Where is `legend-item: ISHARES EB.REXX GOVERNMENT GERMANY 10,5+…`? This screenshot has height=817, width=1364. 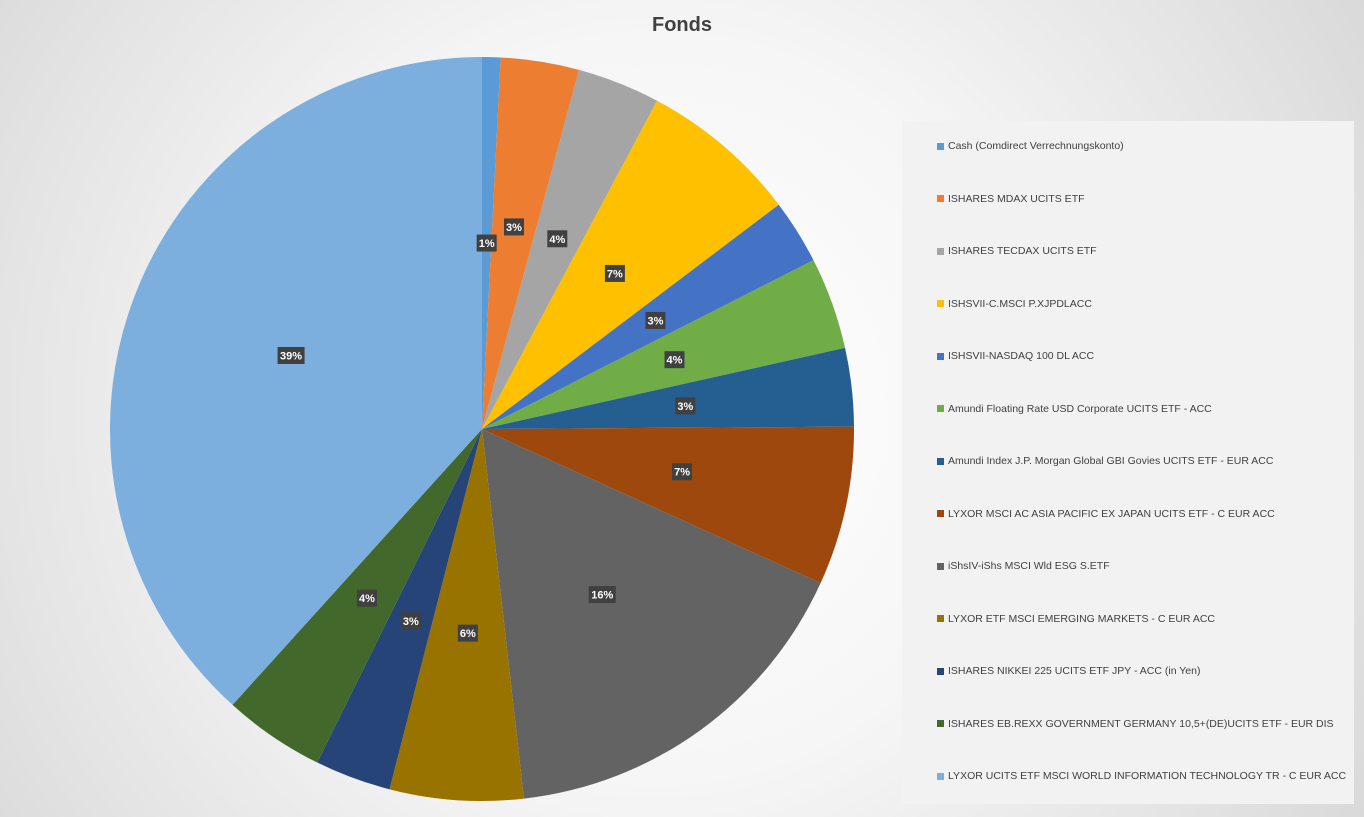 legend-item: ISHARES EB.REXX GOVERNMENT GERMANY 10,5+… is located at coordinates (1135, 724).